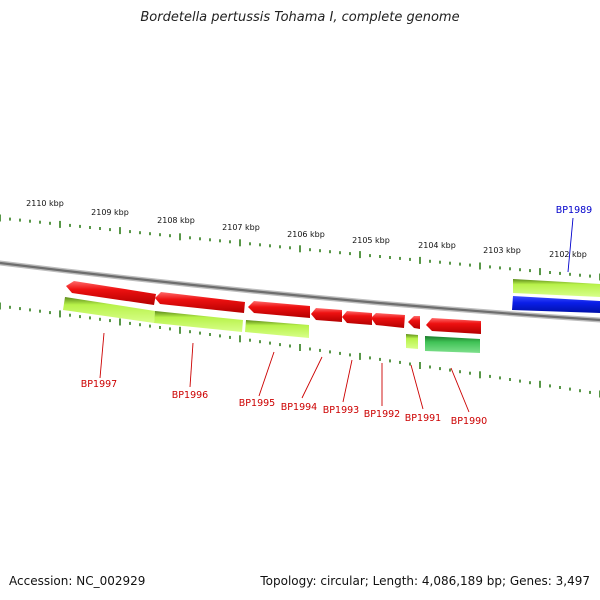 The height and width of the screenshot is (600, 600). What do you see at coordinates (453, 326) in the screenshot?
I see `gene-bp1990` at bounding box center [453, 326].